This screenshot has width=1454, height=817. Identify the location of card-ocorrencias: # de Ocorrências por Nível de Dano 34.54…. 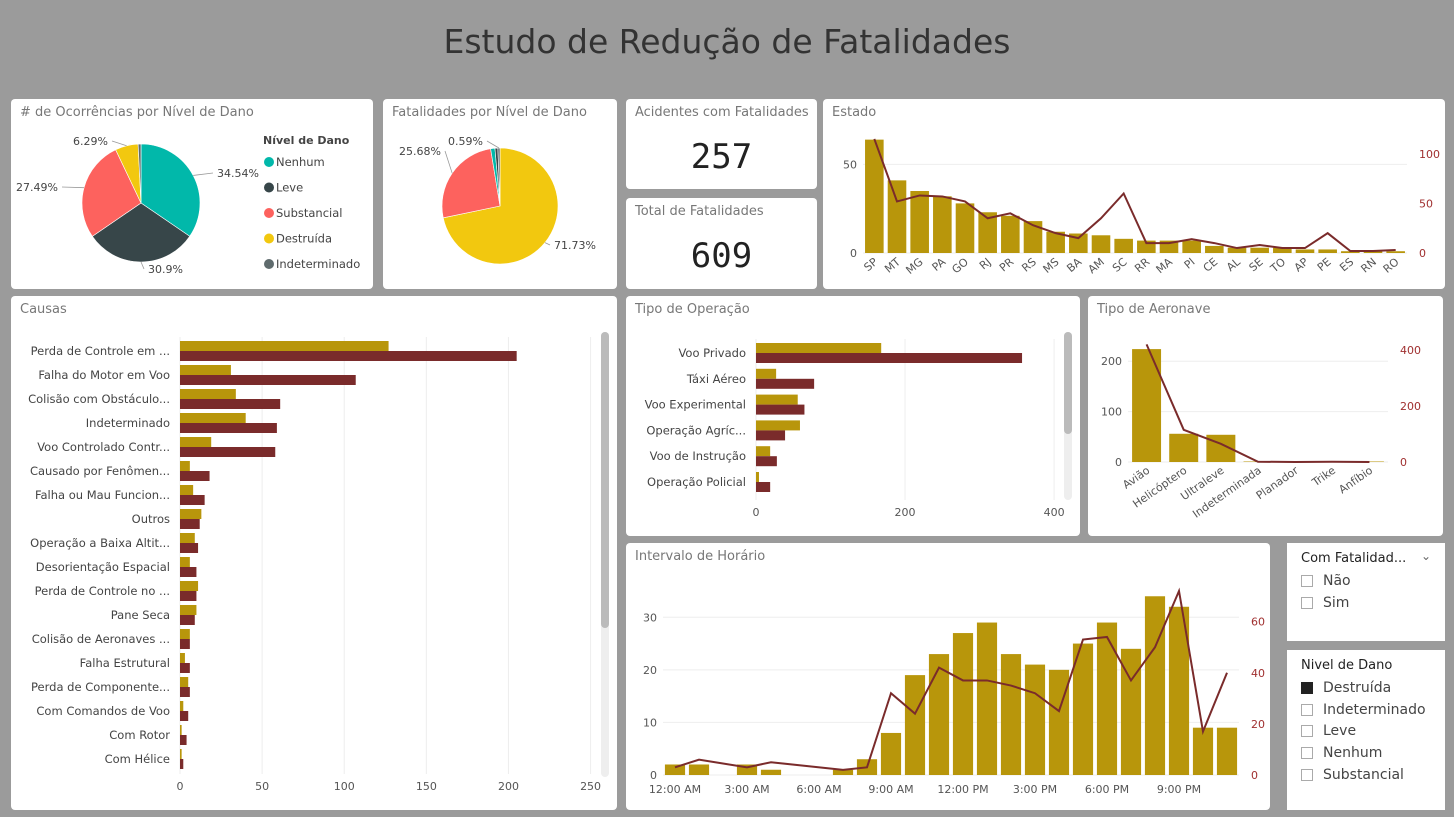
(192, 194).